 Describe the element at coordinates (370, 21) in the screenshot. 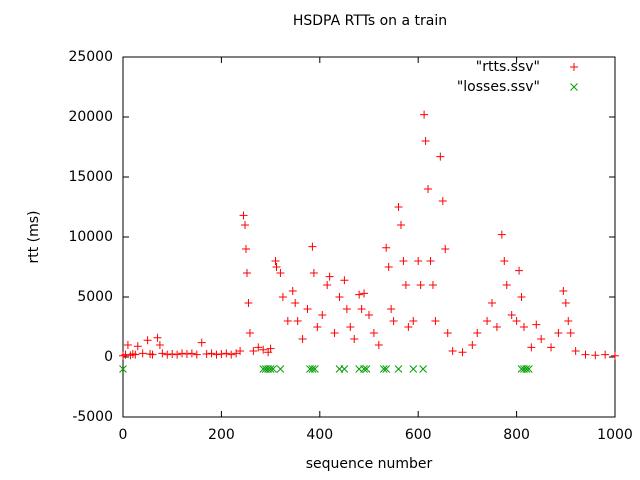

I see `chart-title: HSDPA RTTs on a train` at that location.